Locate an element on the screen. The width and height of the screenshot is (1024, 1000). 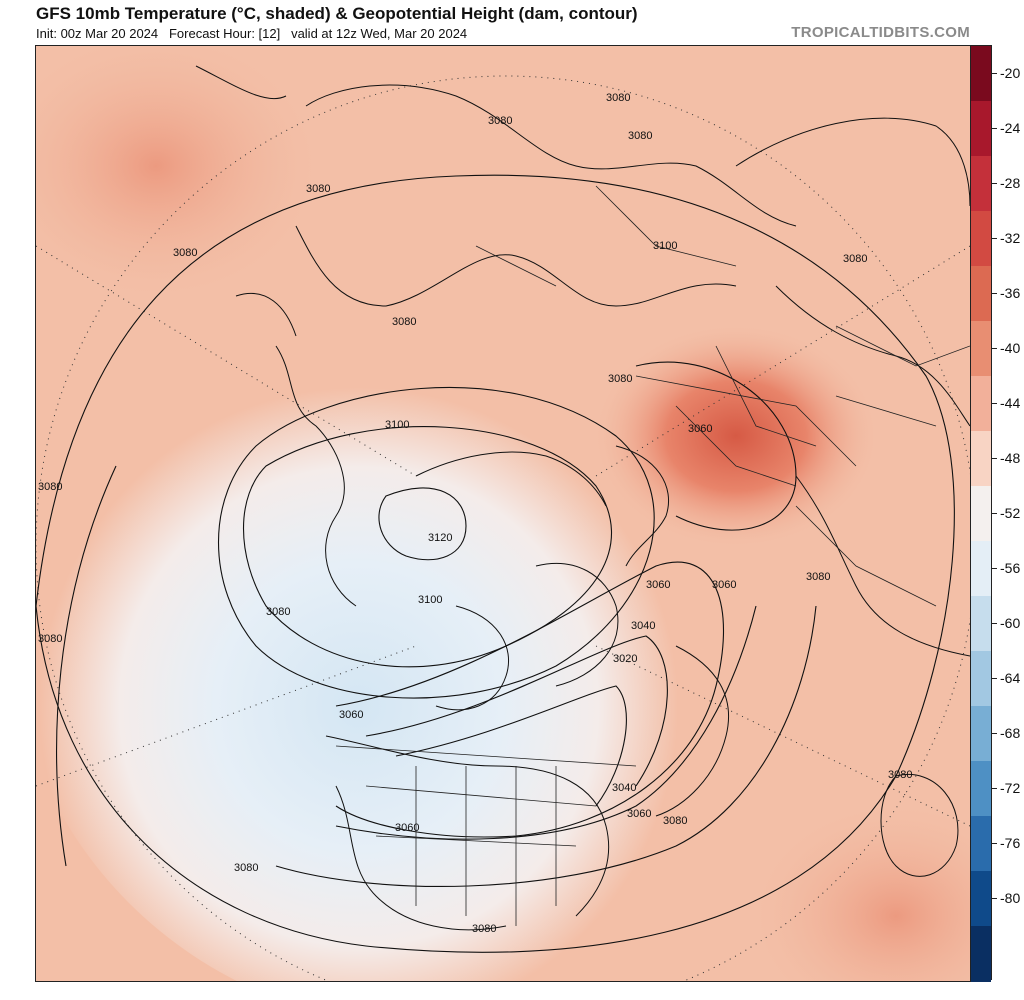
contour-label: 3120 is located at coordinates (440, 538).